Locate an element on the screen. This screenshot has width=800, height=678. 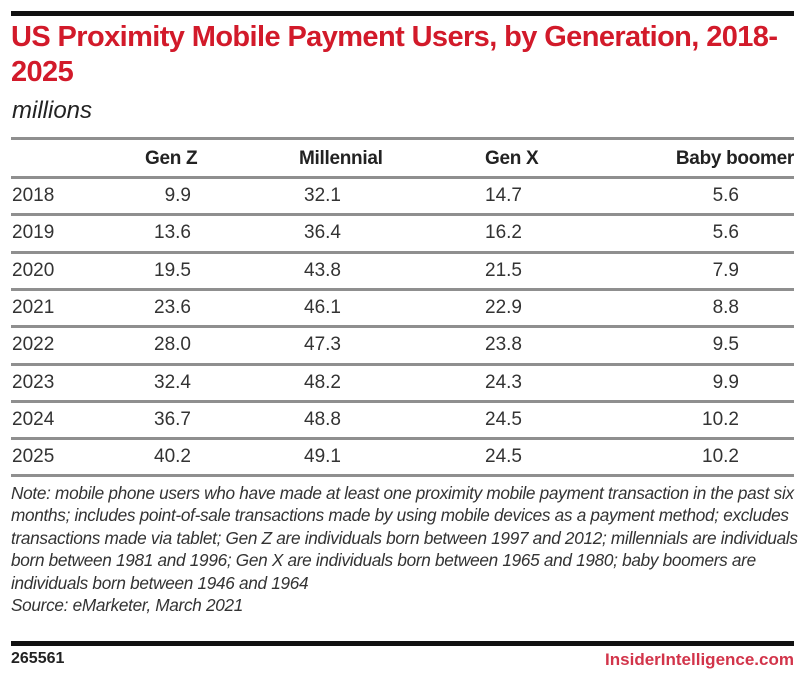
header-bottom-rule is located at coordinates (402, 177).